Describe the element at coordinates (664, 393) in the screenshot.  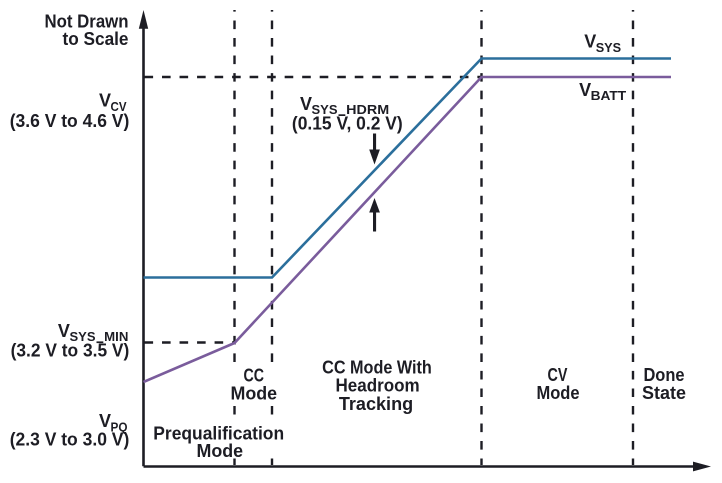
I see `svg-text: State` at that location.